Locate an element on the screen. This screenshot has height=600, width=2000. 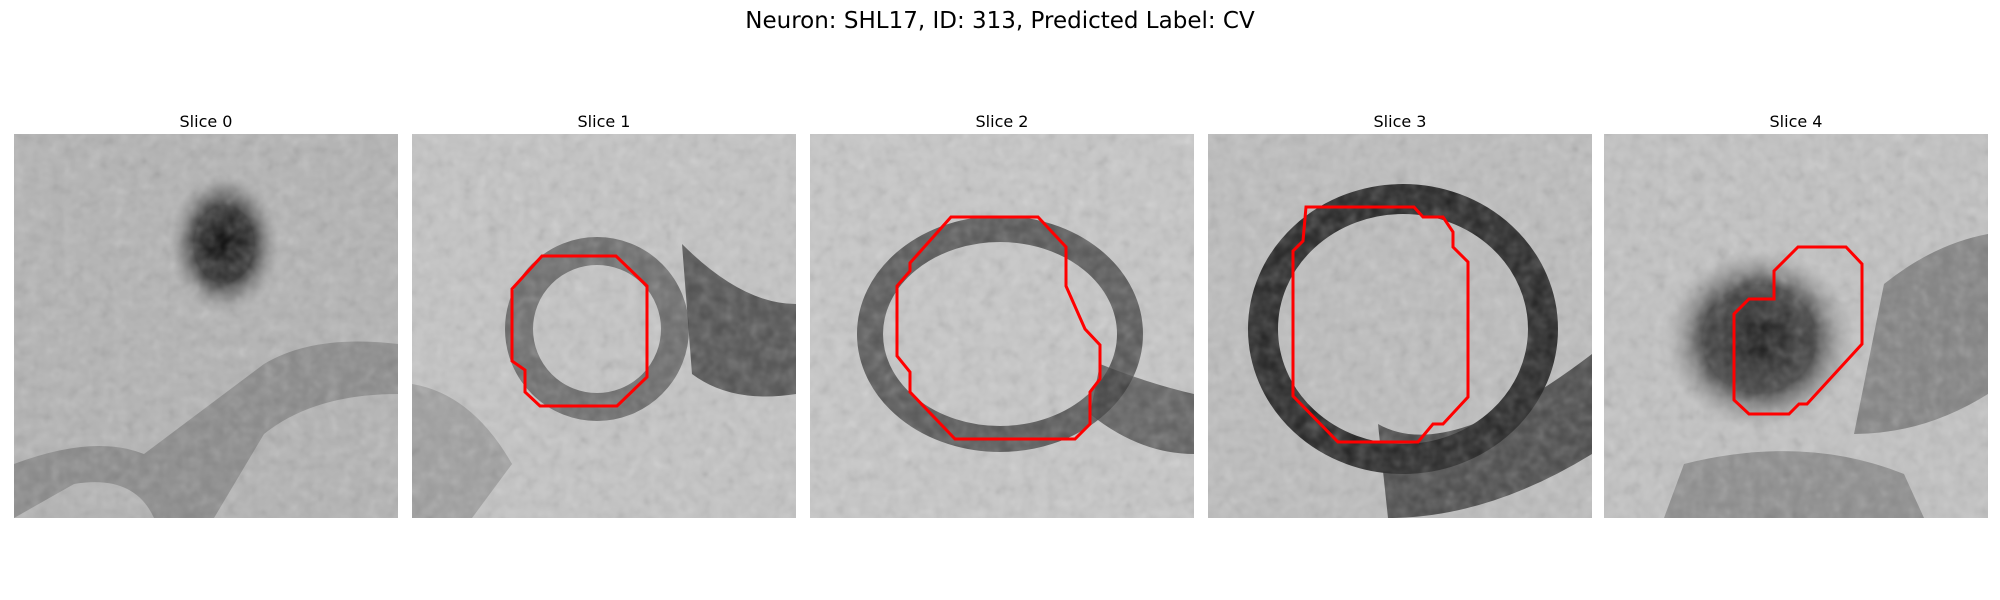
slice-title-3: Slice 3 is located at coordinates (1400, 121).